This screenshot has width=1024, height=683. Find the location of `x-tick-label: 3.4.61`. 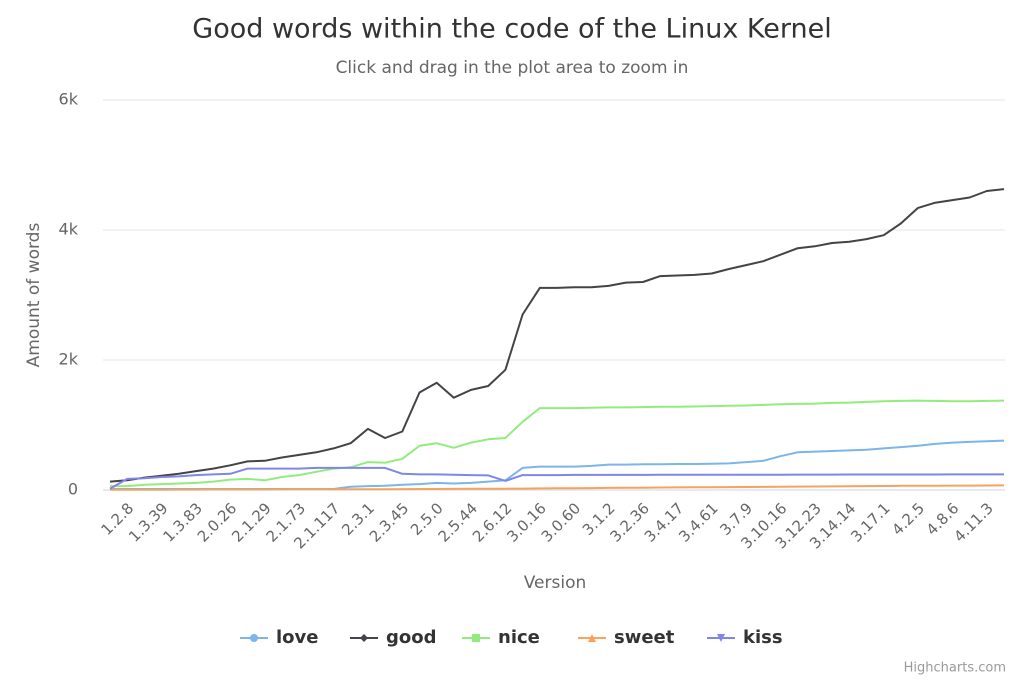

x-tick-label: 3.4.61 is located at coordinates (698, 522).